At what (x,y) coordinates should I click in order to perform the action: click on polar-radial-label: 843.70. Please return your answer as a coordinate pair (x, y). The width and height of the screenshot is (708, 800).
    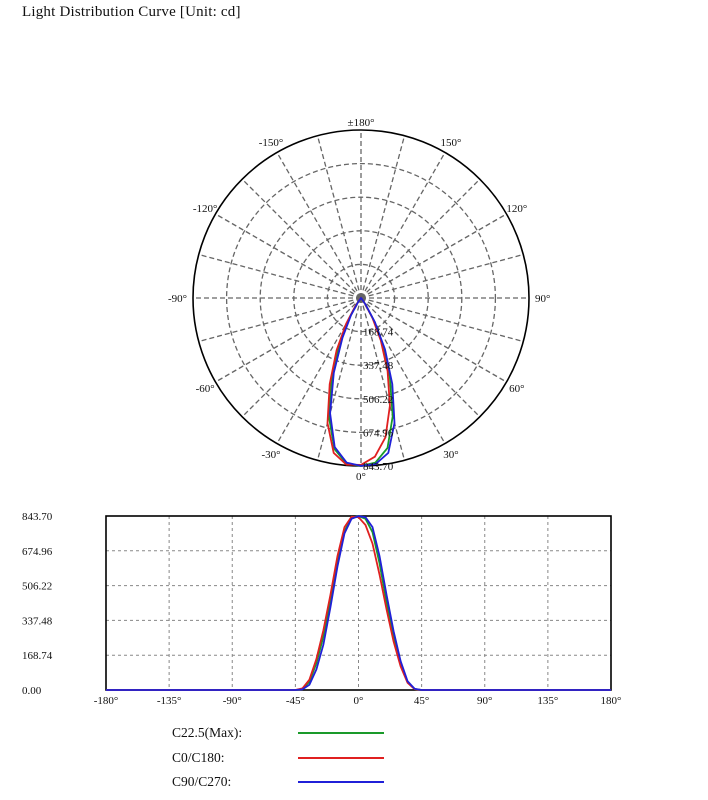
    Looking at the image, I should click on (378, 467).